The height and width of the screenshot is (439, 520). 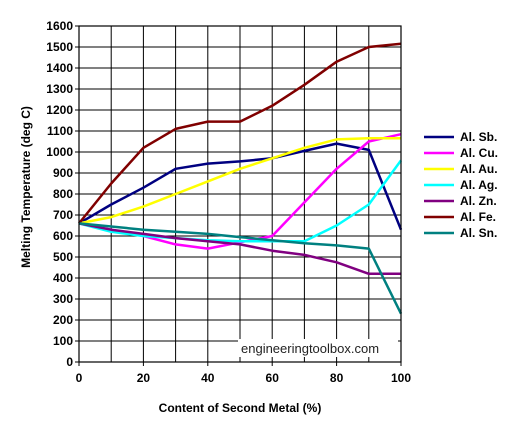 I want to click on x-tick-label: 20, so click(x=144, y=378).